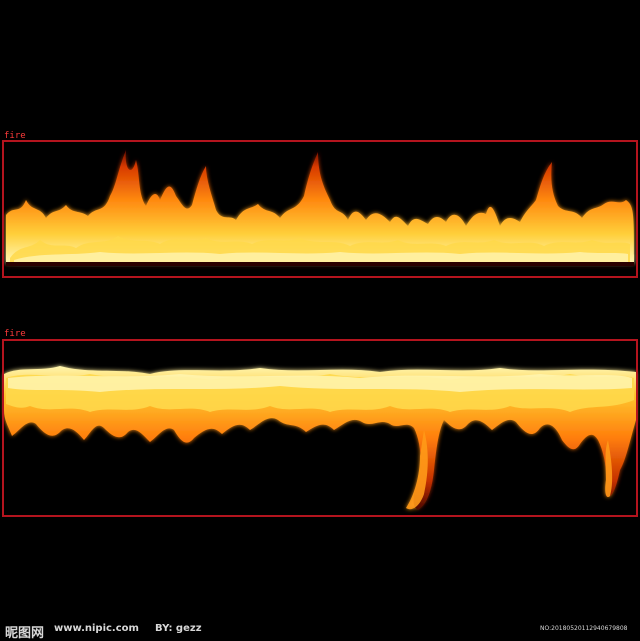 The image size is (640, 641). What do you see at coordinates (178, 628) in the screenshot?
I see `watermark-author: BY: gezz` at bounding box center [178, 628].